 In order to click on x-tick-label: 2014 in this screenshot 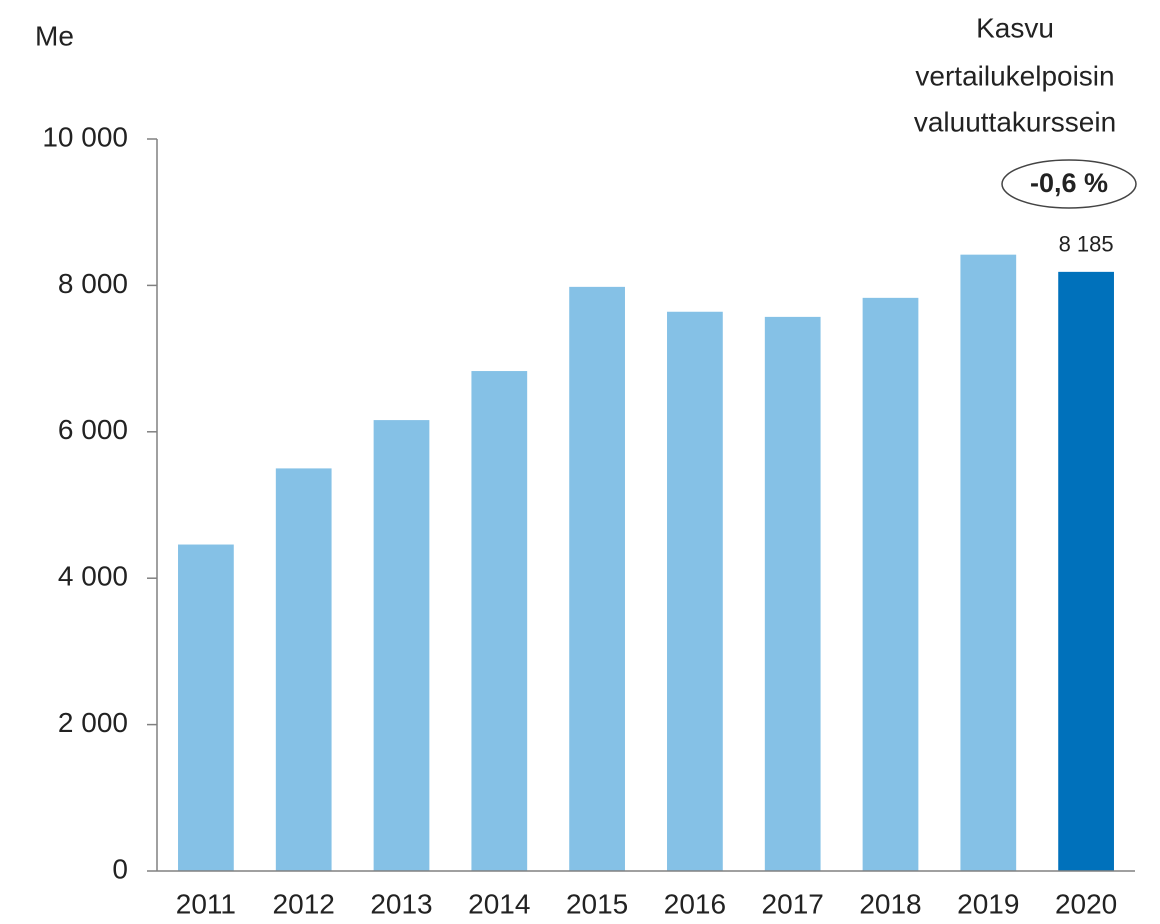, I will do `click(499, 903)`.